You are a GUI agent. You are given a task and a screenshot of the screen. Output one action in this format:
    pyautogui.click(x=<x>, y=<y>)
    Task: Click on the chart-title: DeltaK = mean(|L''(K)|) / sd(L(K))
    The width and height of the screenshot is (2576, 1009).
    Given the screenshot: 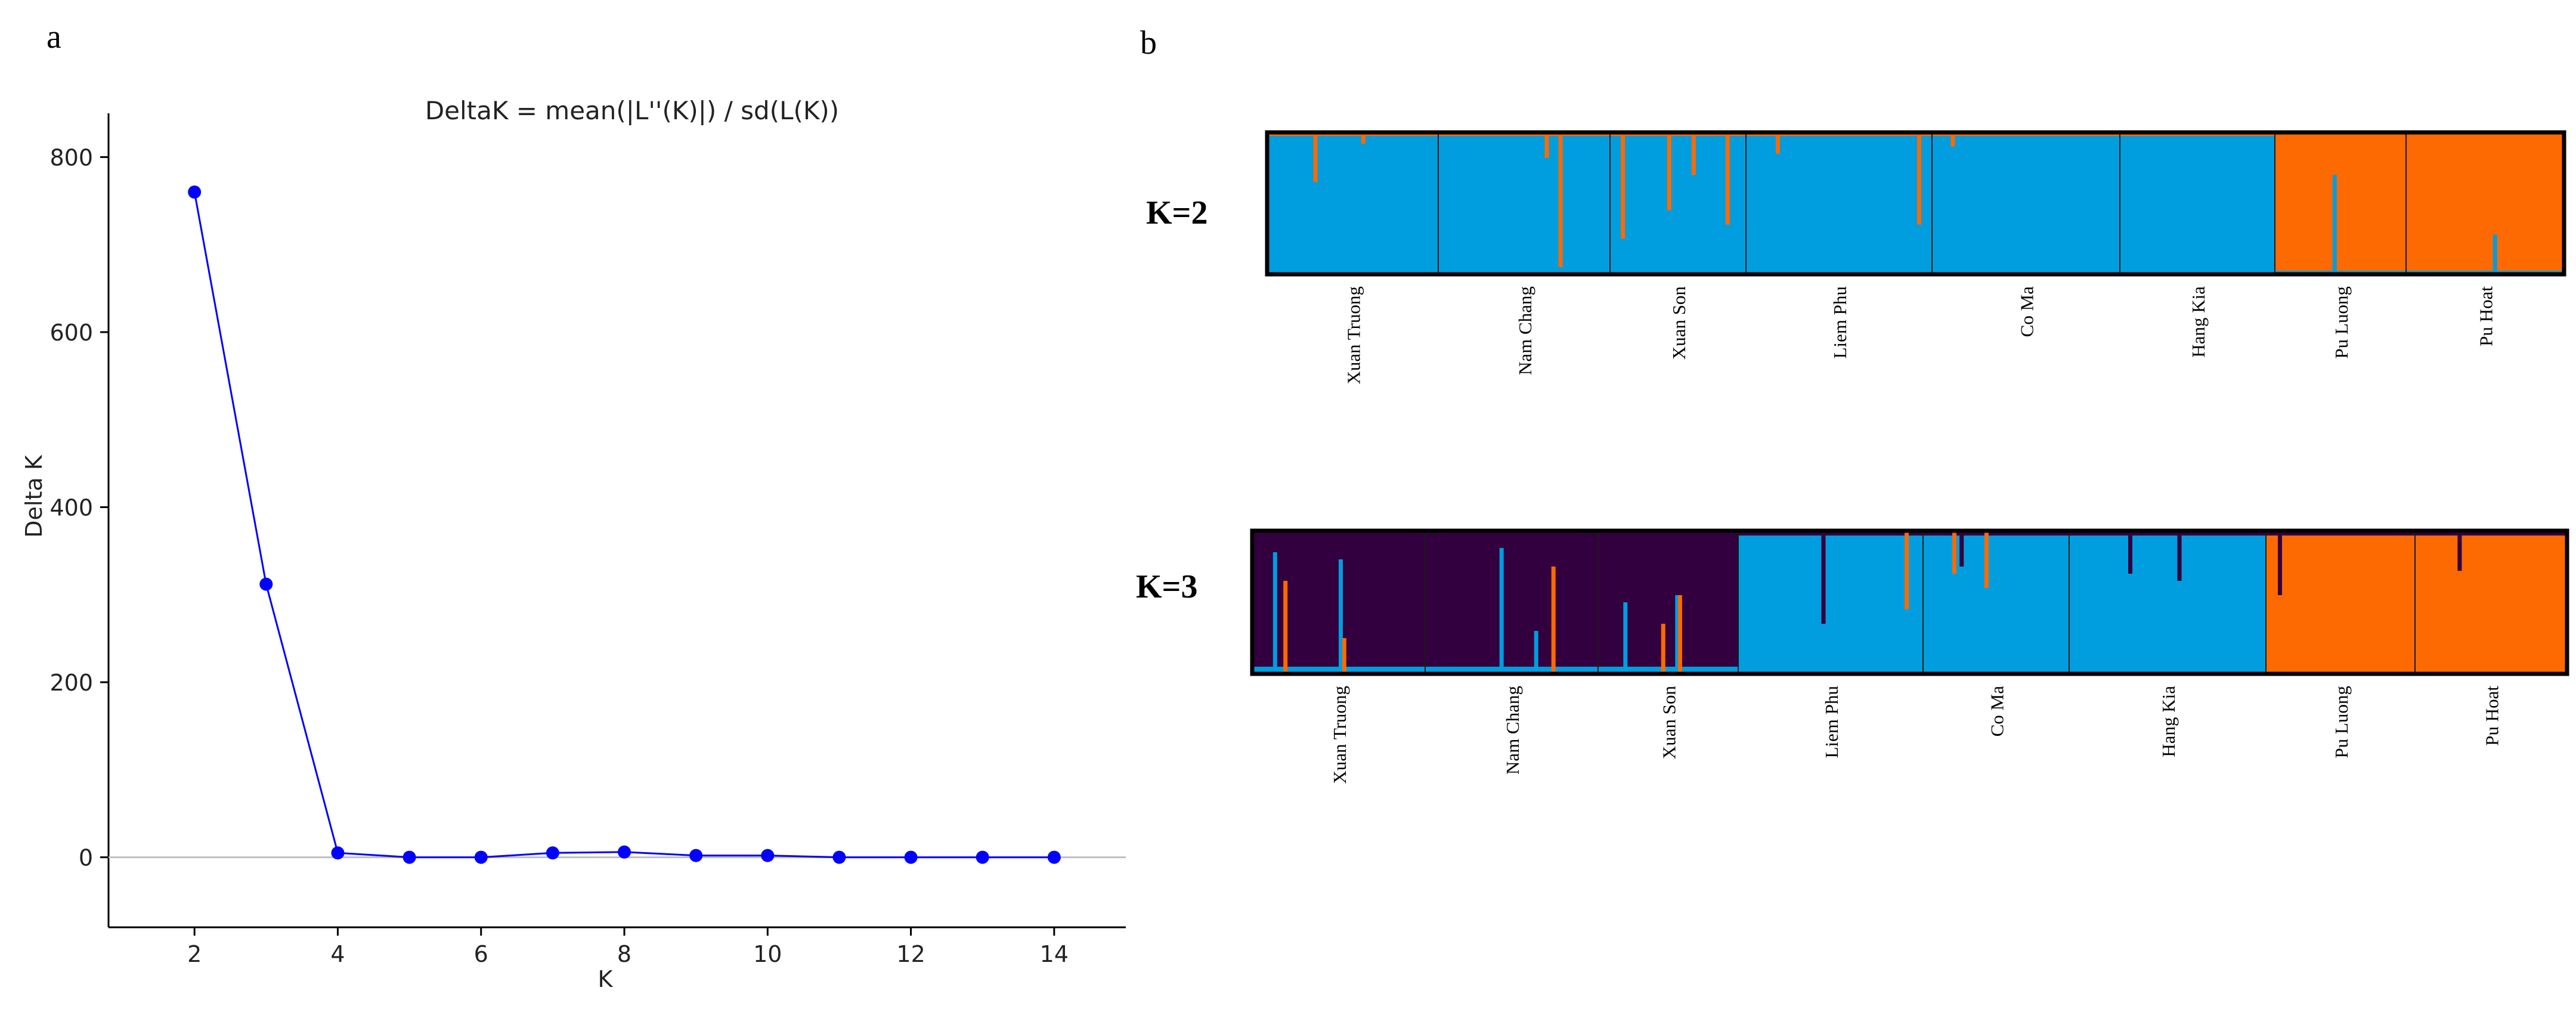 What is the action you would take?
    pyautogui.click(x=632, y=111)
    